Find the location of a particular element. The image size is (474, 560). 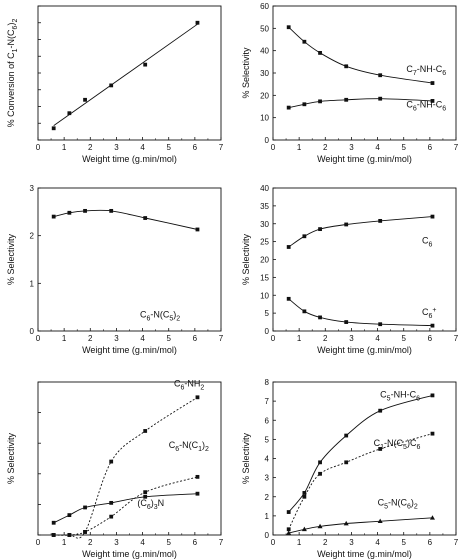

series-label: C5-NH-C6 is located at coordinates (400, 395).